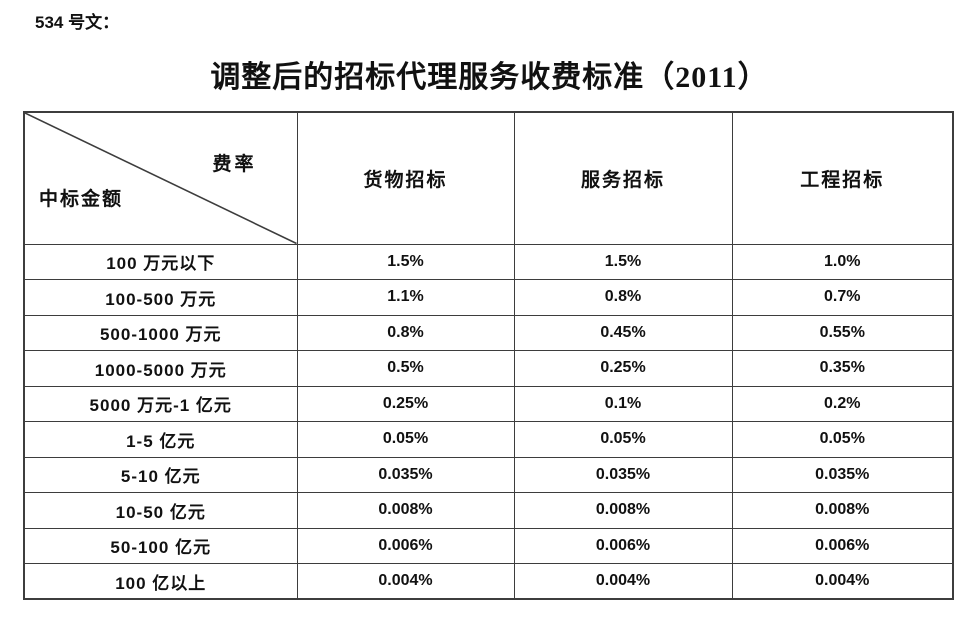 The image size is (979, 629). Describe the element at coordinates (160, 297) in the screenshot. I see `row-label: 100-500 万元` at that location.